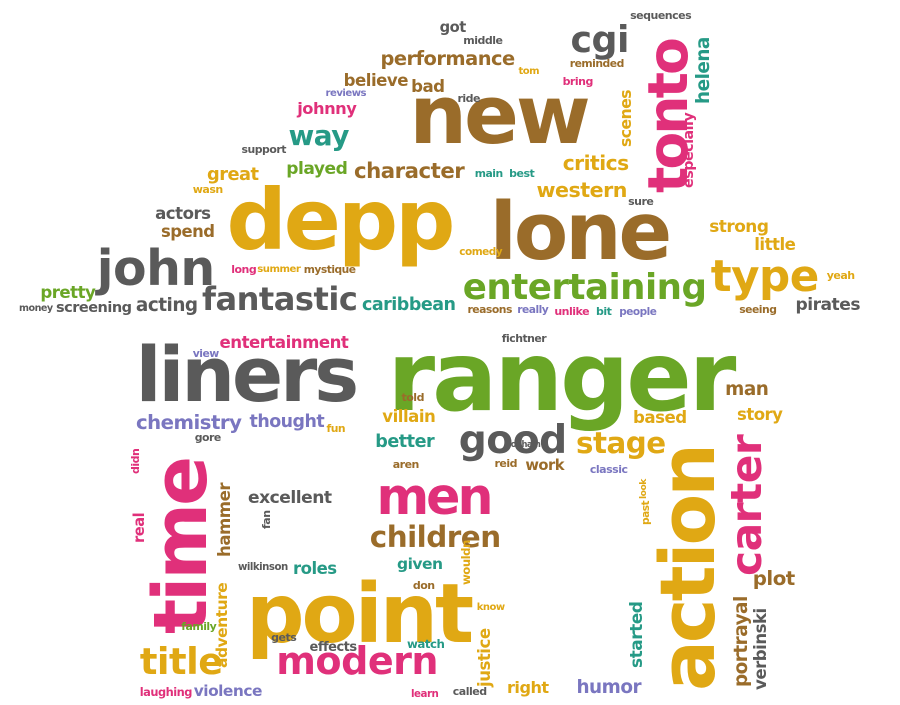  What do you see at coordinates (228, 691) in the screenshot?
I see `word-violence: violence` at bounding box center [228, 691].